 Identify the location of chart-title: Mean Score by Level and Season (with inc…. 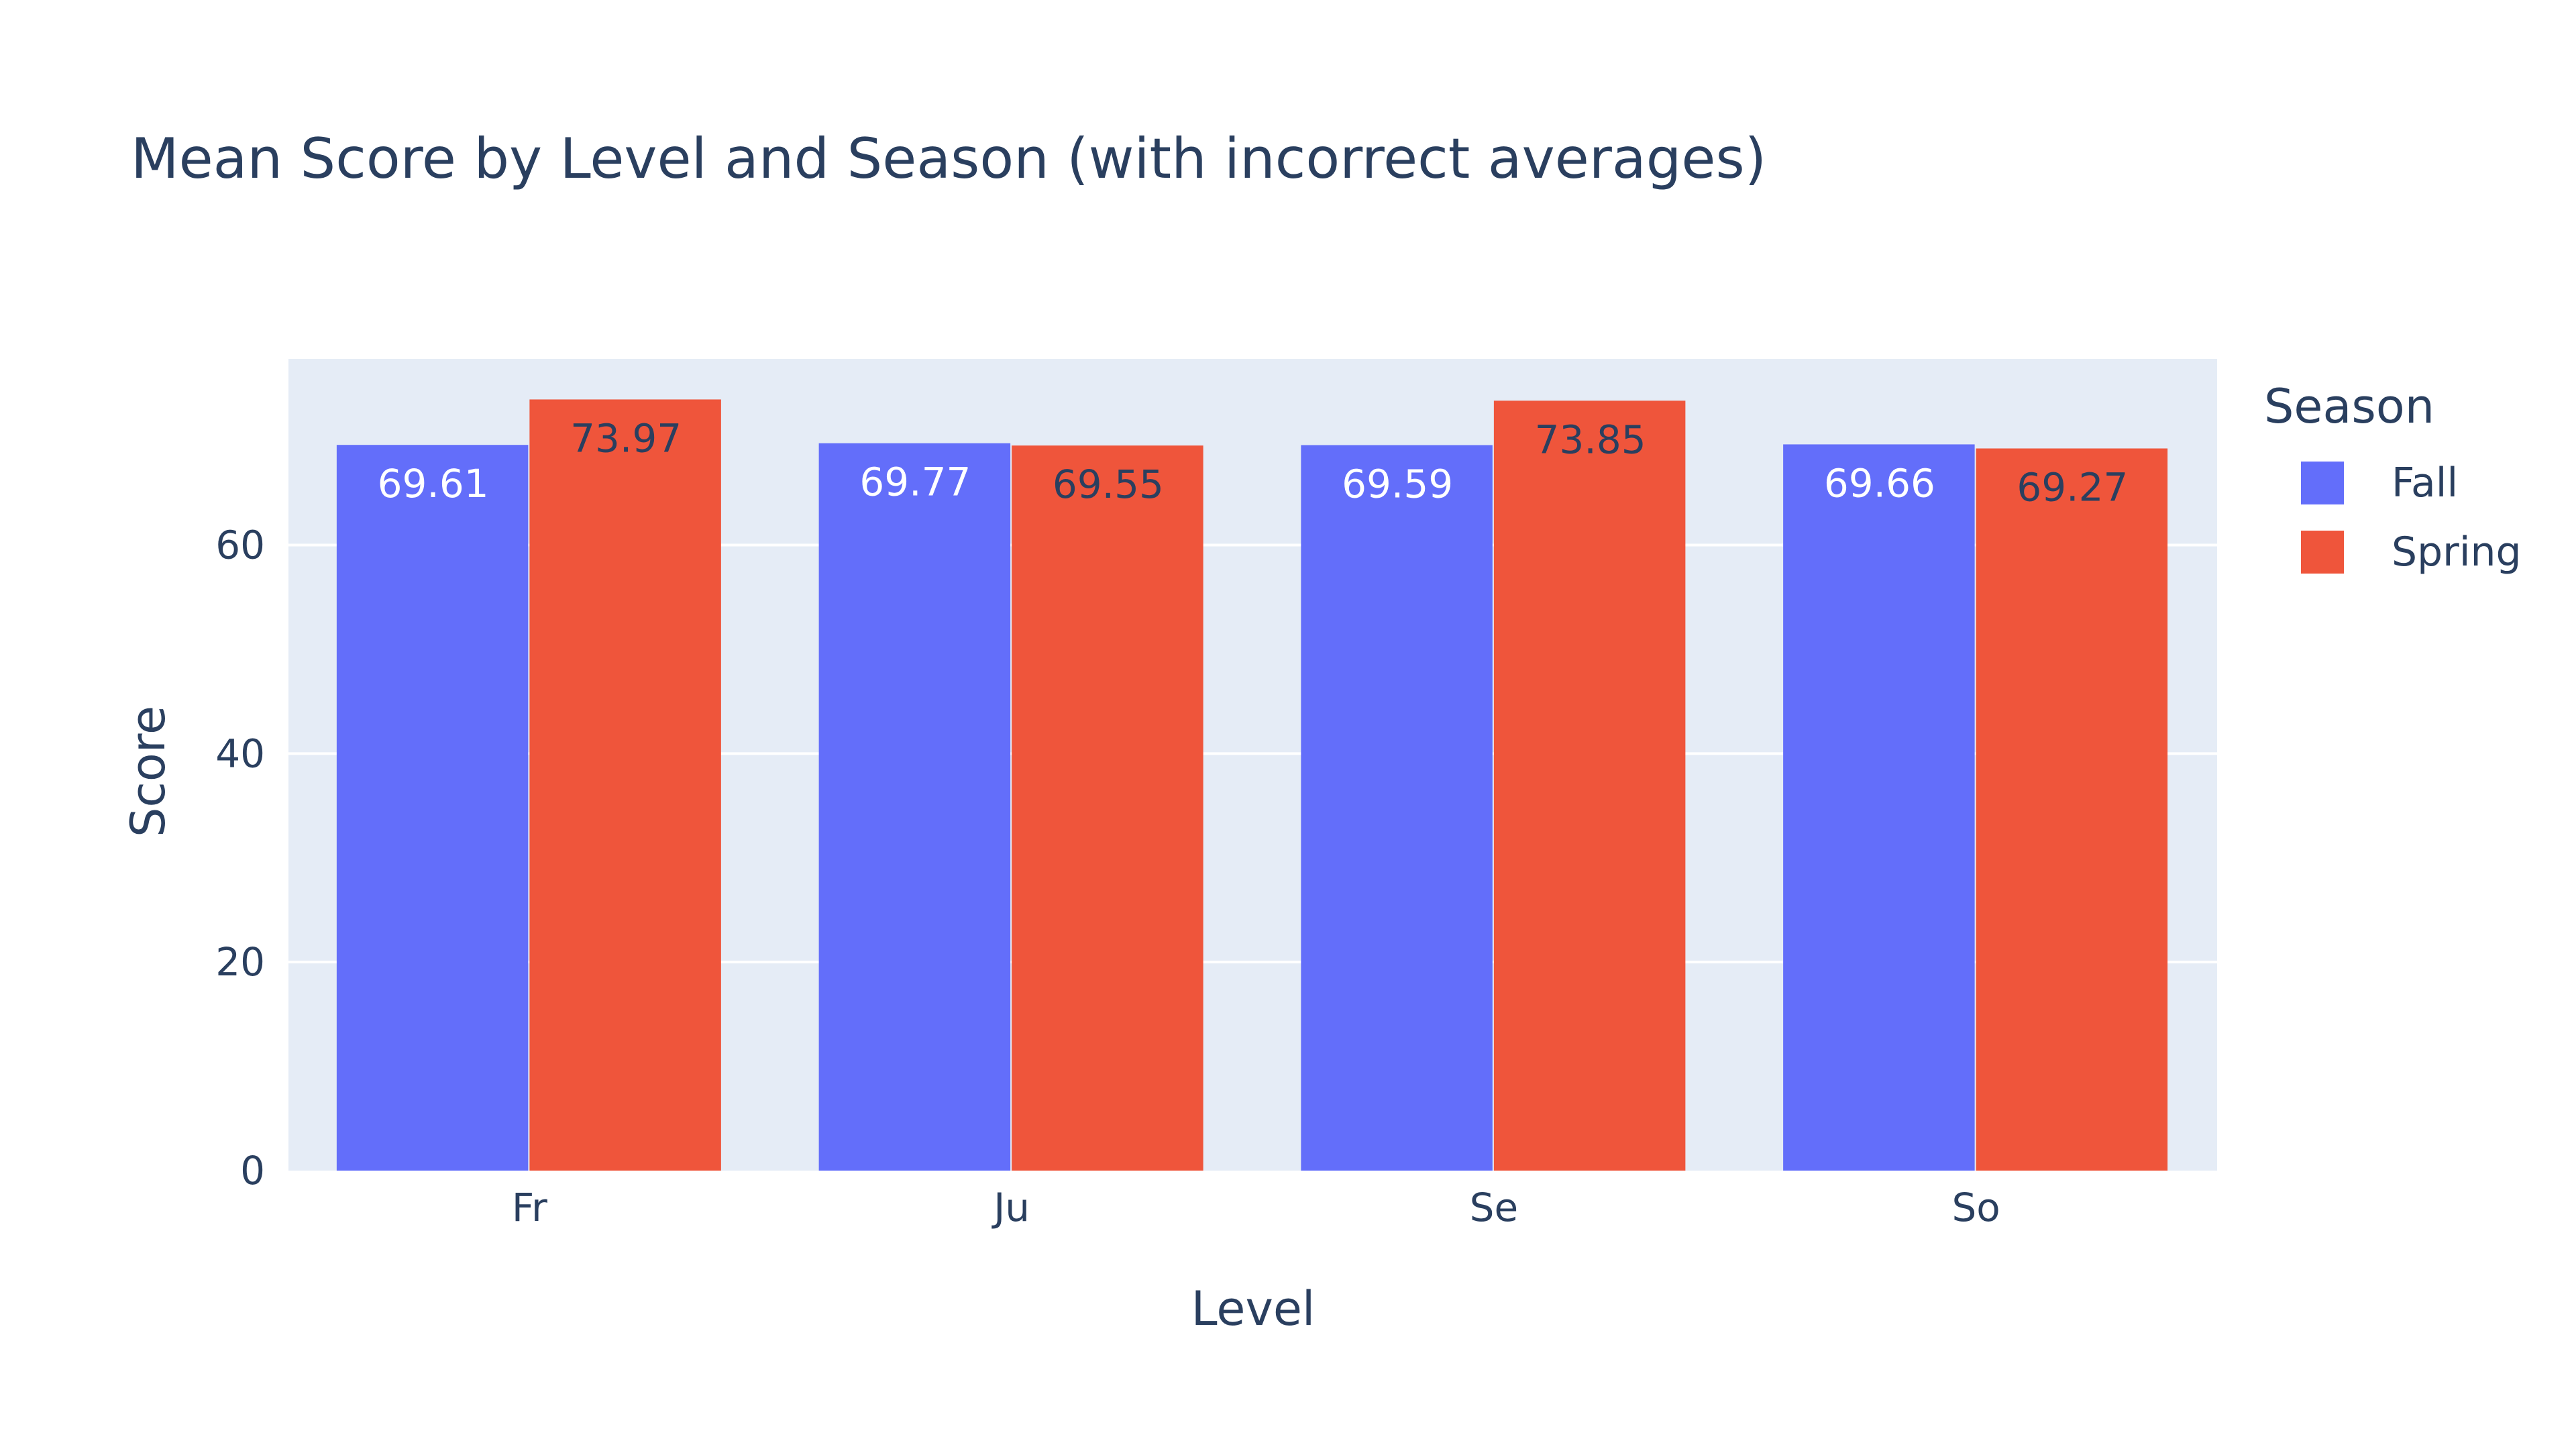
(948, 158).